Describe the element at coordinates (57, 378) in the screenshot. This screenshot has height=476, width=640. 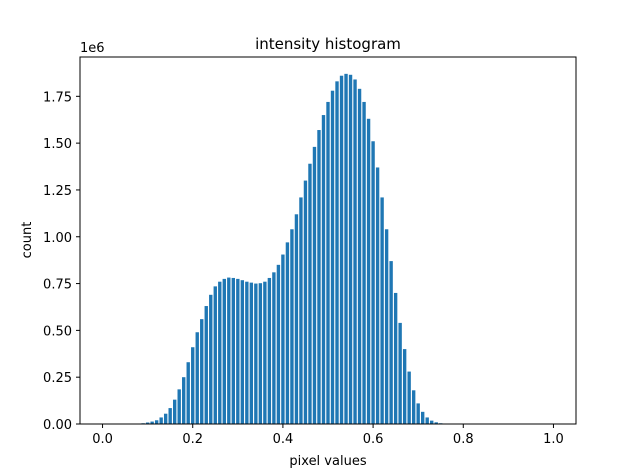
I see `y-tick-label: 0.25` at that location.